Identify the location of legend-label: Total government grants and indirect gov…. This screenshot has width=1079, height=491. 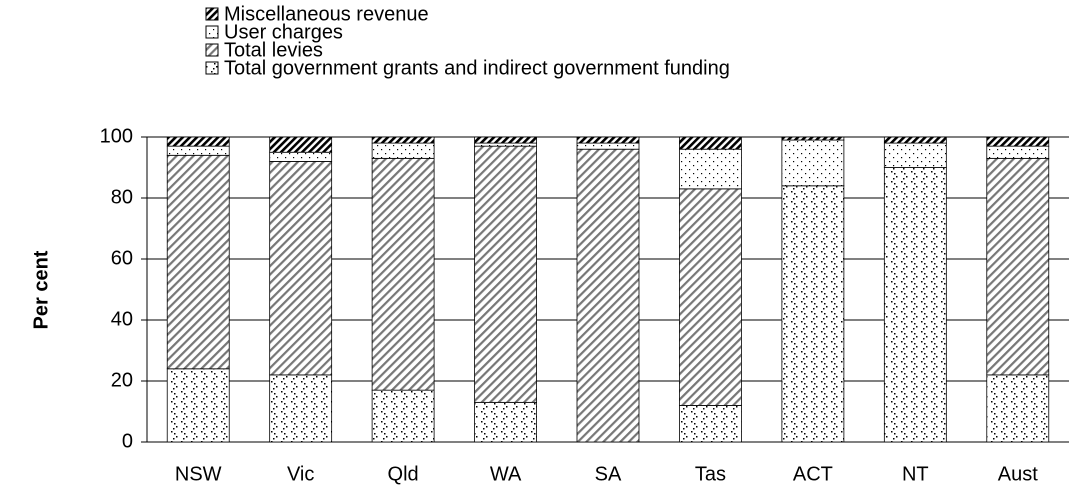
(477, 68).